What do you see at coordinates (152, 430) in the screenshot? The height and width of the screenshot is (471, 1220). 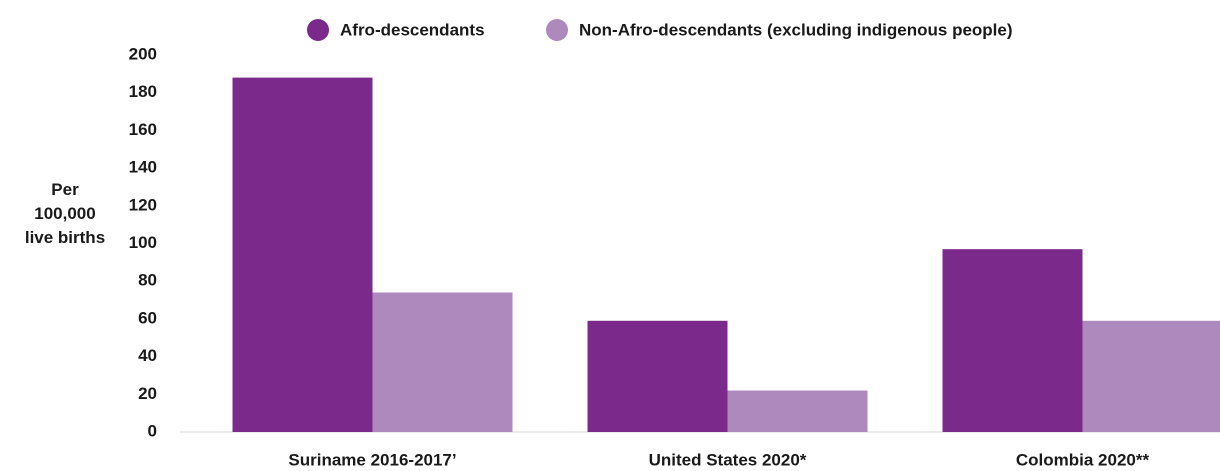 I see `y-tick-label: 0` at bounding box center [152, 430].